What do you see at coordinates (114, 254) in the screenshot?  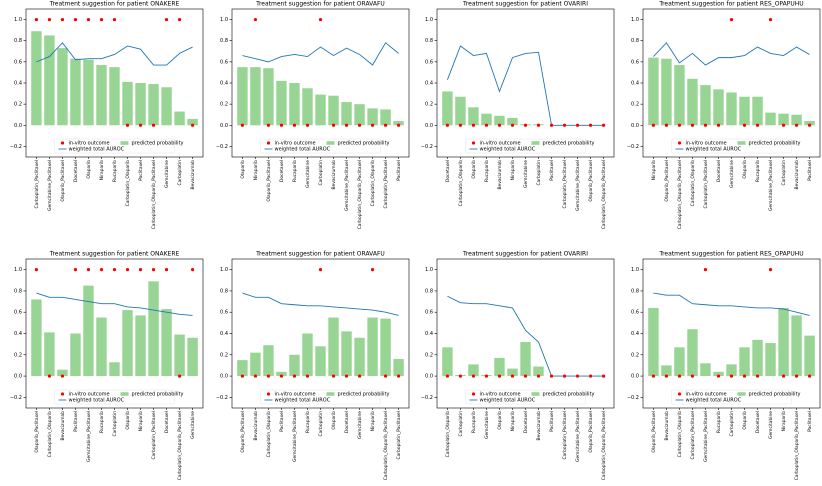 I see `chart-title: Treatment suggestion for patient ONAKERE` at bounding box center [114, 254].